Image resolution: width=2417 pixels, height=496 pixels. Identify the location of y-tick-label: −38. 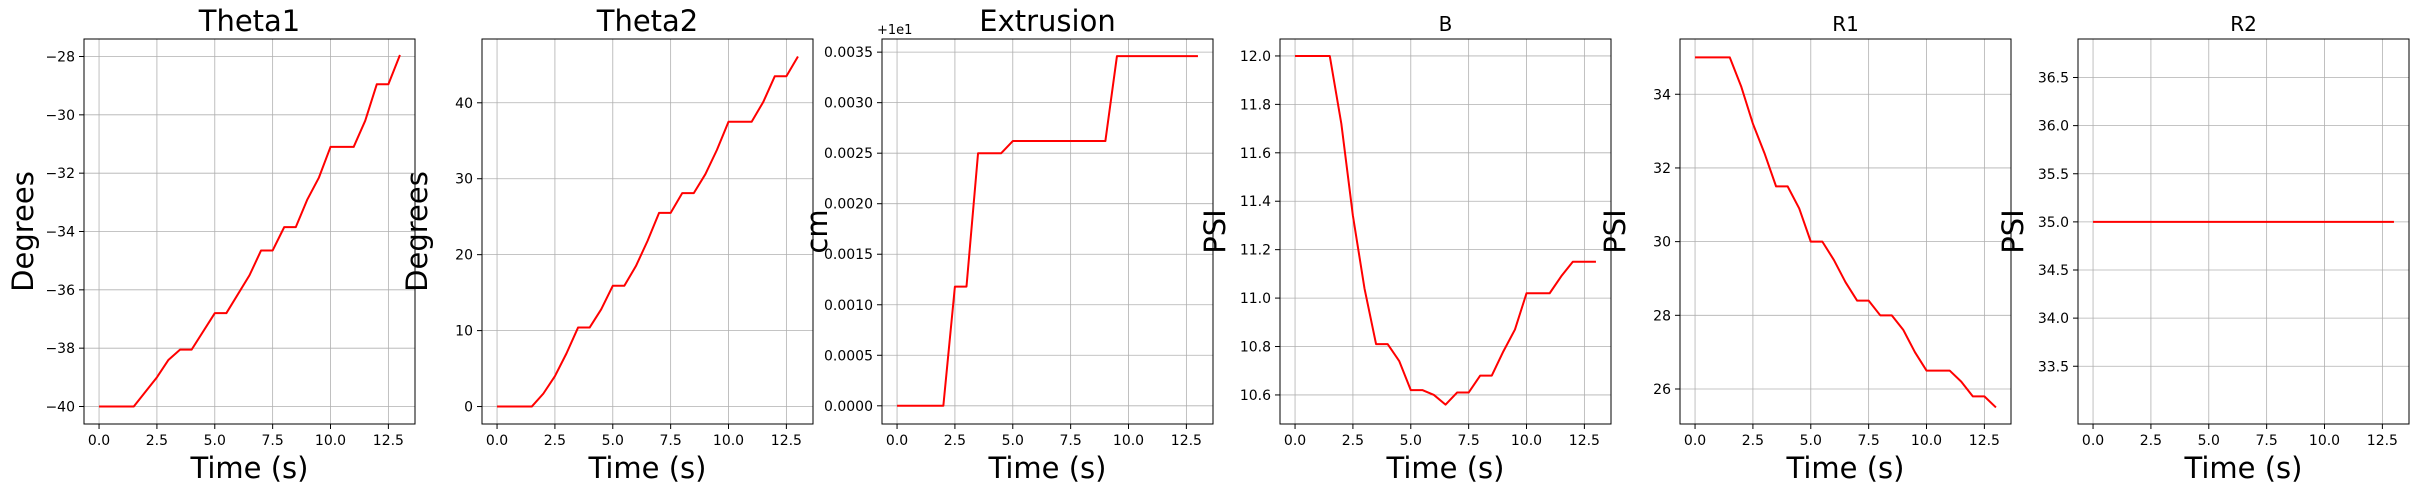
(60, 349).